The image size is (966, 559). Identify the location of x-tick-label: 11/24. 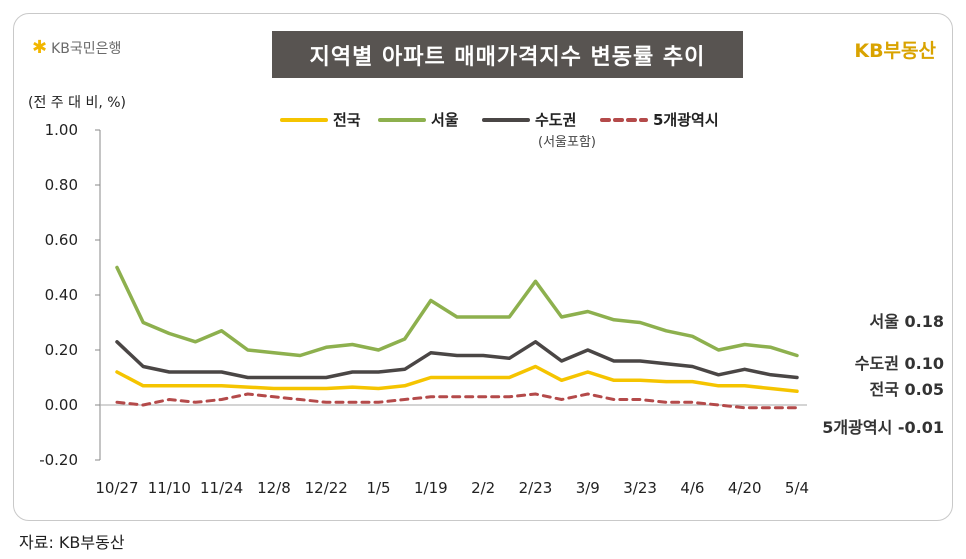
(221, 488).